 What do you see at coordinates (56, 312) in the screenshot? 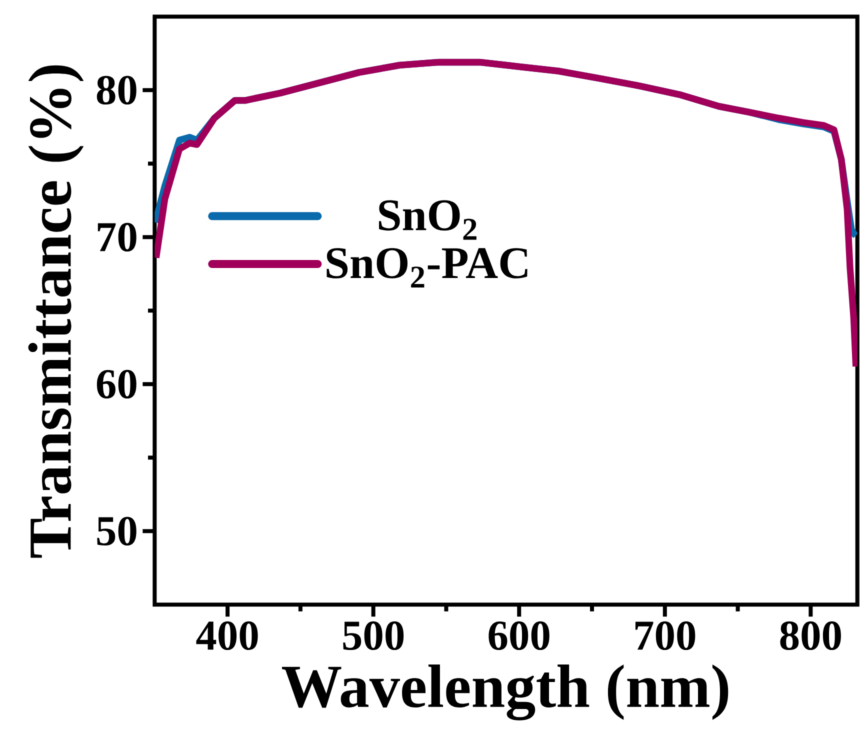
I see `y-axis-title: Transmittance (%)` at bounding box center [56, 312].